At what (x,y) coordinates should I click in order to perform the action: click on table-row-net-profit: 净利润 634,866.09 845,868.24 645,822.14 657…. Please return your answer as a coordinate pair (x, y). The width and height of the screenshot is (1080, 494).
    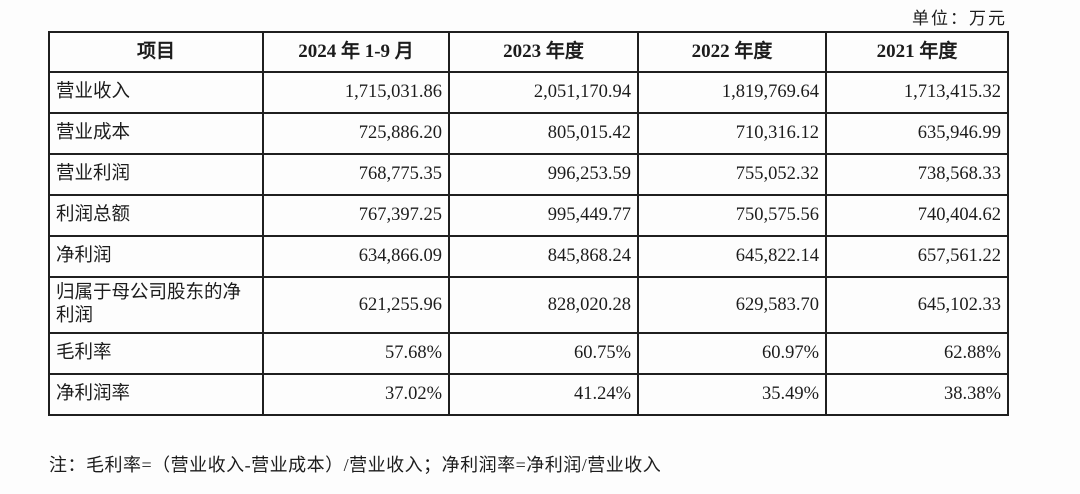
    Looking at the image, I should click on (528, 256).